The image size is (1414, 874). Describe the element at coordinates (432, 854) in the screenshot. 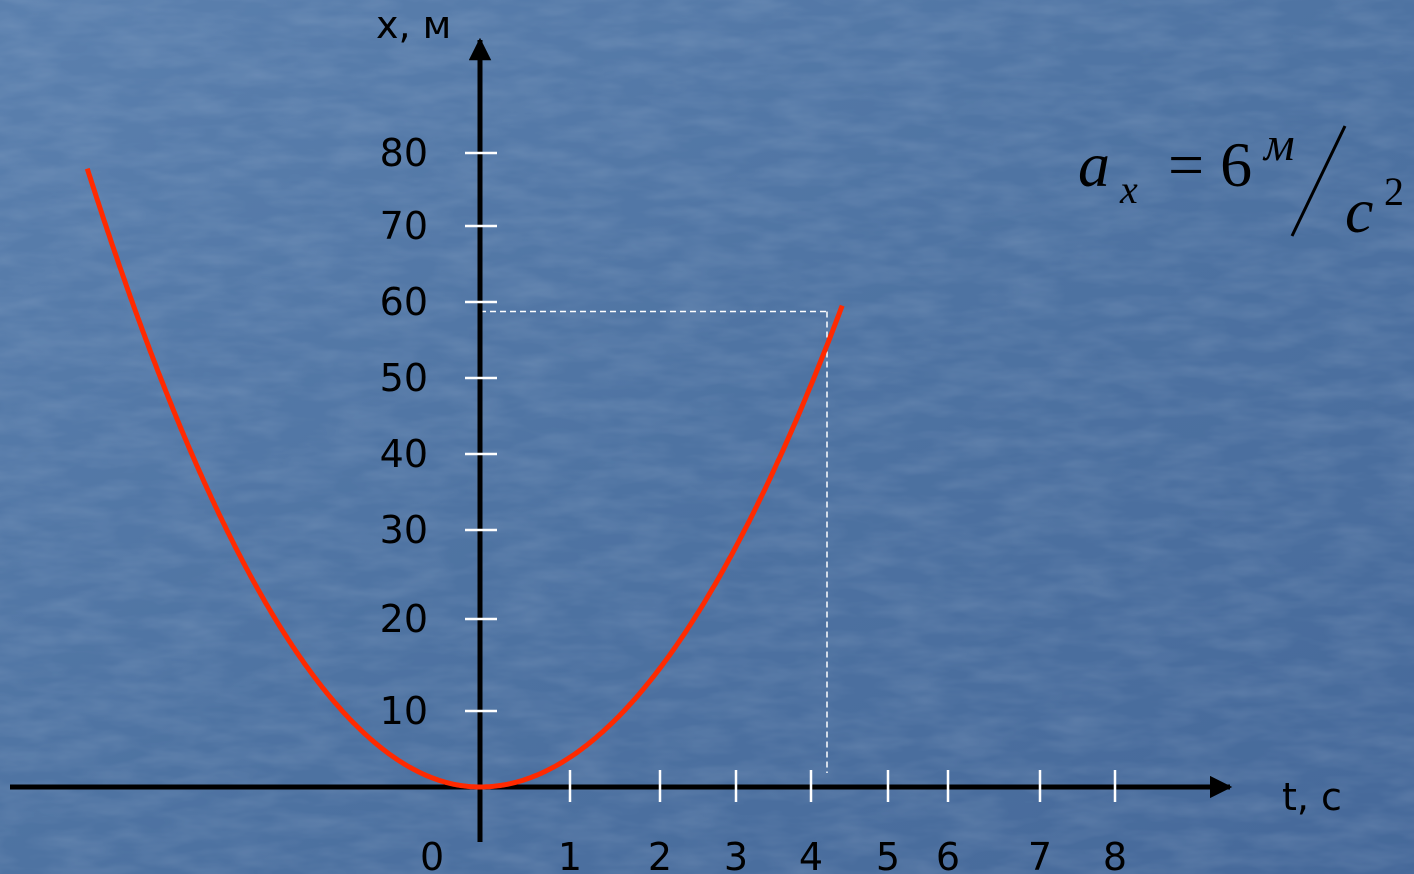

I see `origin-label: 0` at that location.